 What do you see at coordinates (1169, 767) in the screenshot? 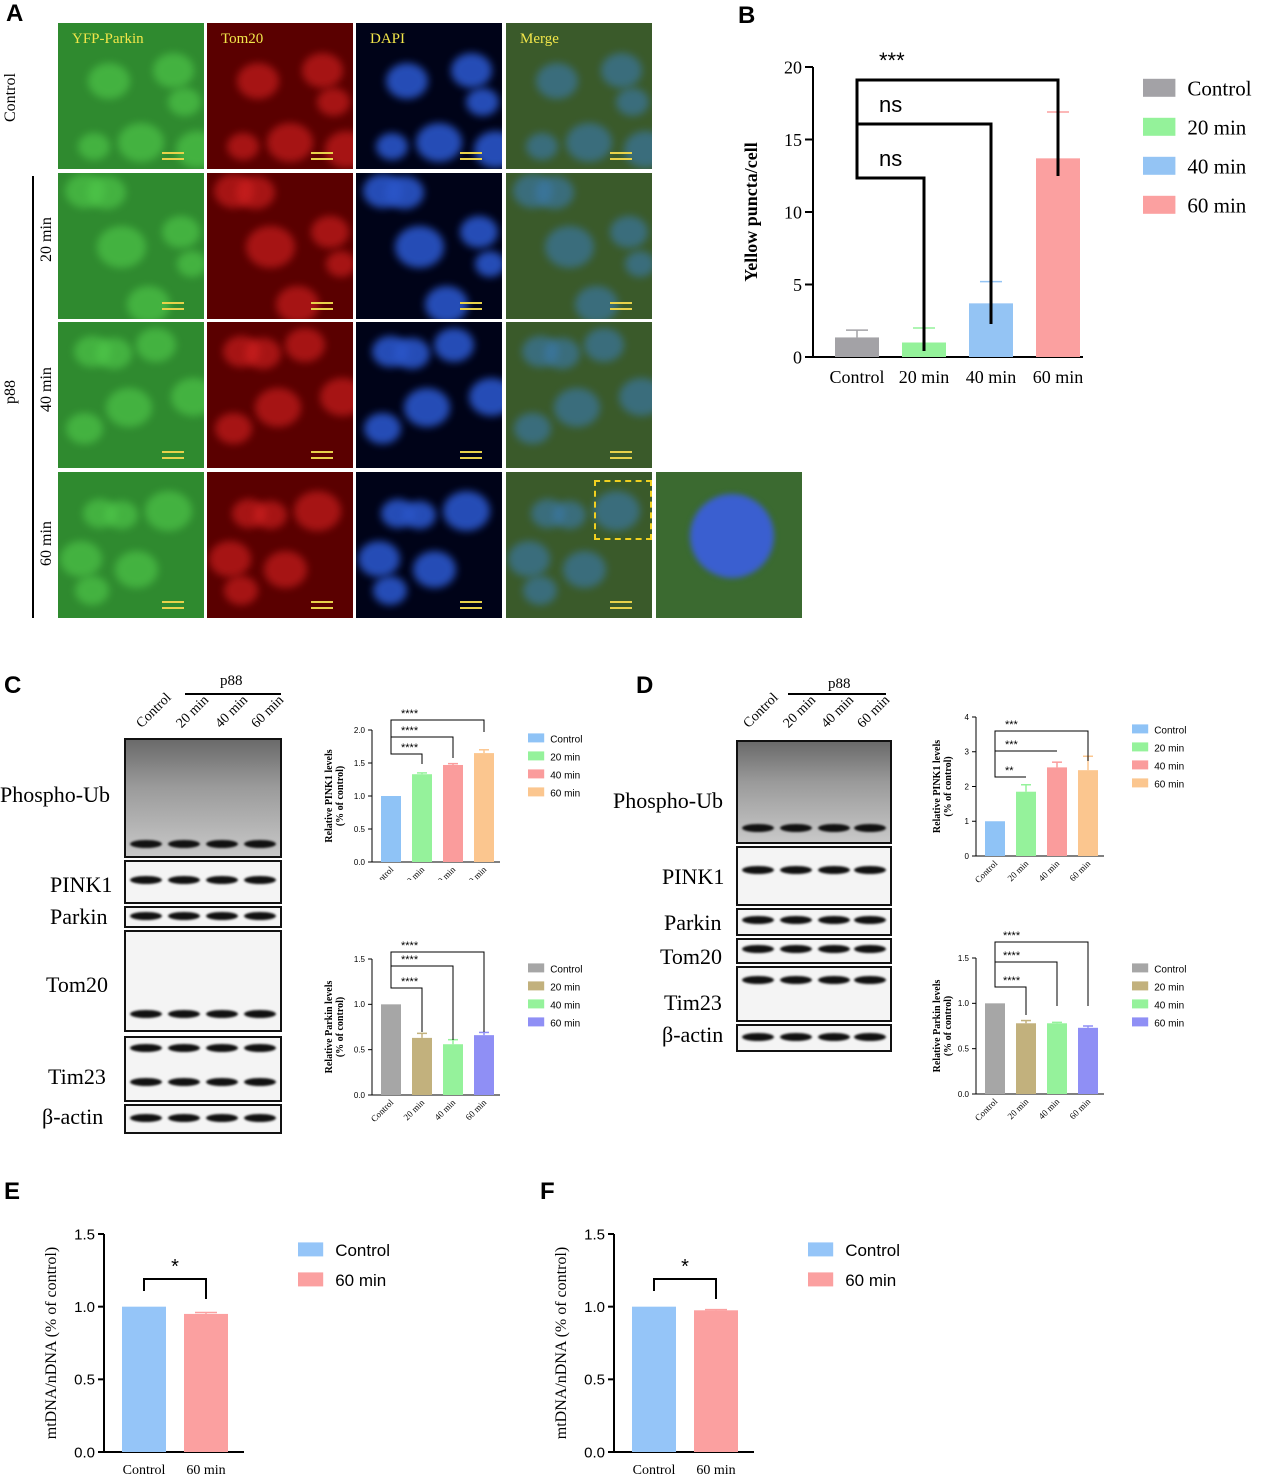
I see `legend-label: 40 min` at bounding box center [1169, 767].